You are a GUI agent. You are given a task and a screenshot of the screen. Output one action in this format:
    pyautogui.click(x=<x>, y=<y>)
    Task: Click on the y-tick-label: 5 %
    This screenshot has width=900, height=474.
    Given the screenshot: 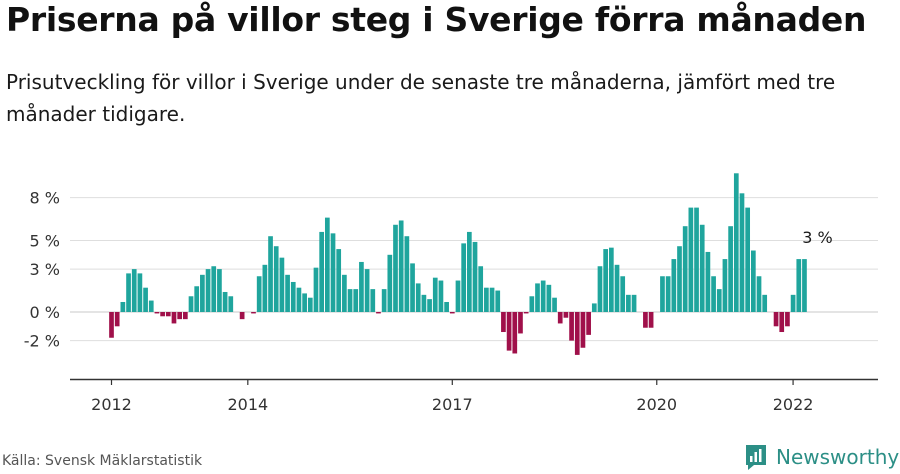 What is the action you would take?
    pyautogui.click(x=45, y=241)
    